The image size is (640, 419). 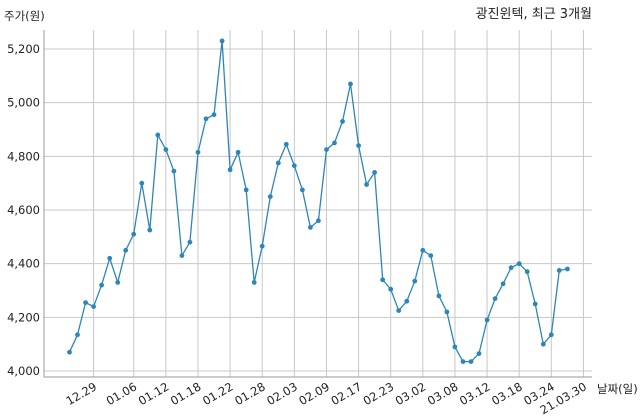 What do you see at coordinates (218, 393) in the screenshot?
I see `x-tick-label: 01.22` at bounding box center [218, 393].